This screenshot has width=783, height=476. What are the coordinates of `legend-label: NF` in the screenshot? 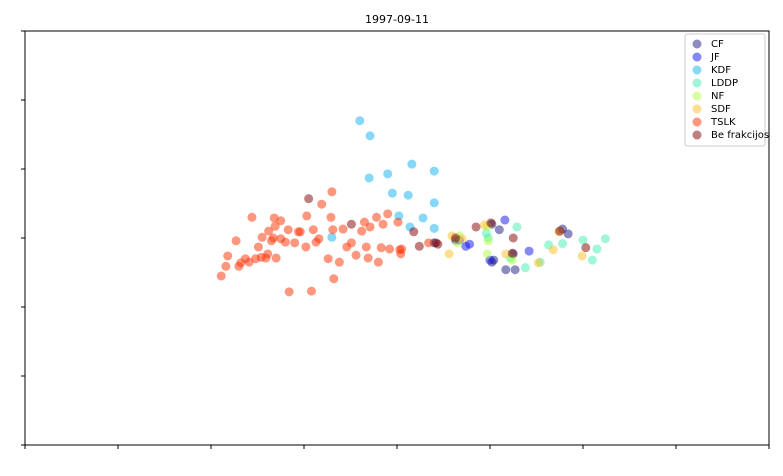 It's located at (717, 96).